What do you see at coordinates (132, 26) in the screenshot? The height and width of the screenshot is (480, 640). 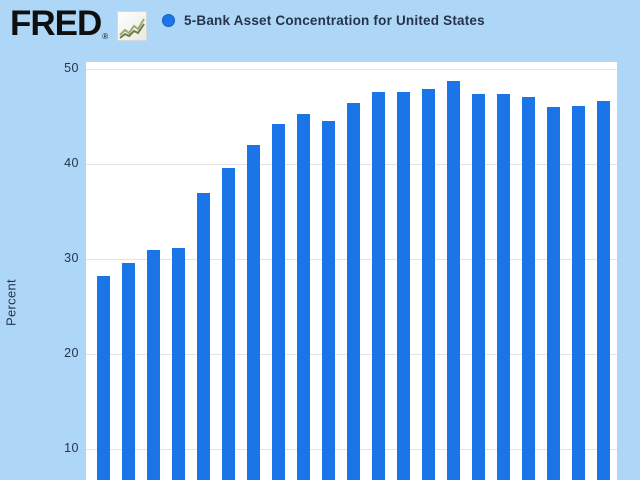 I see `line-chart-icon` at bounding box center [132, 26].